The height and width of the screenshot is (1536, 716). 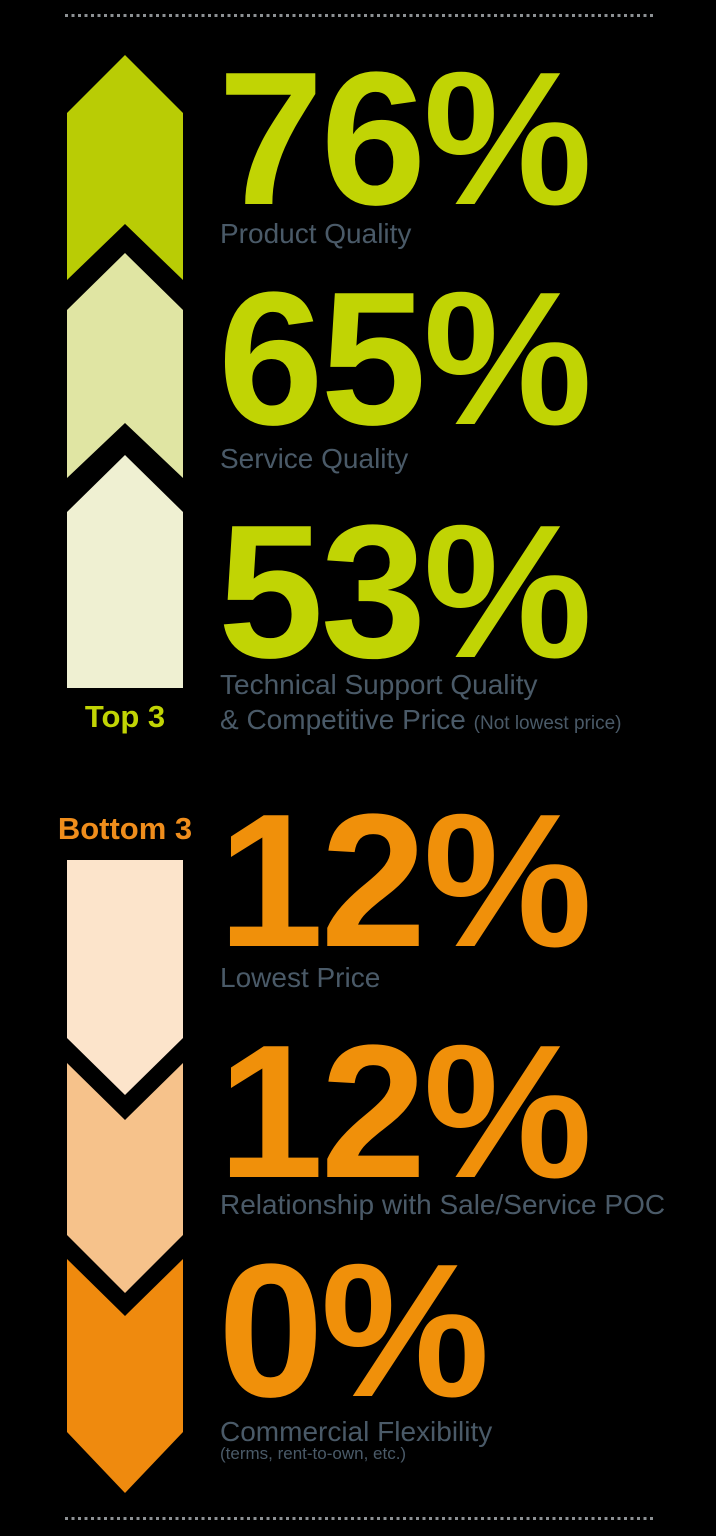 What do you see at coordinates (547, 723) in the screenshot?
I see `stat-note-tech-support: (Not lowest price)` at bounding box center [547, 723].